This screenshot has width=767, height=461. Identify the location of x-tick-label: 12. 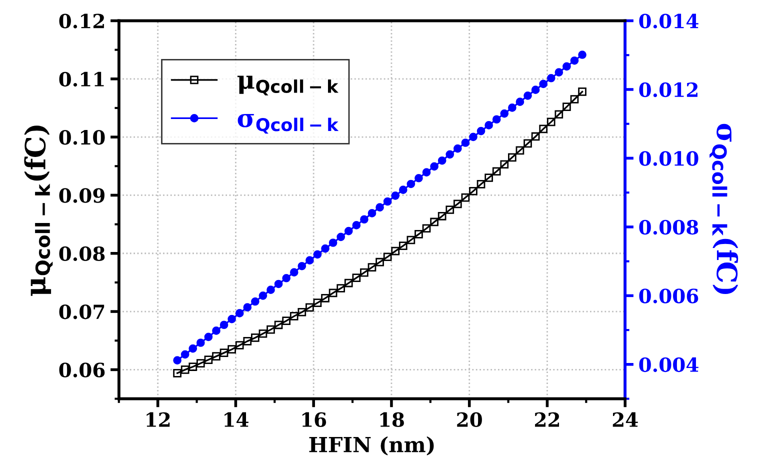
(158, 419).